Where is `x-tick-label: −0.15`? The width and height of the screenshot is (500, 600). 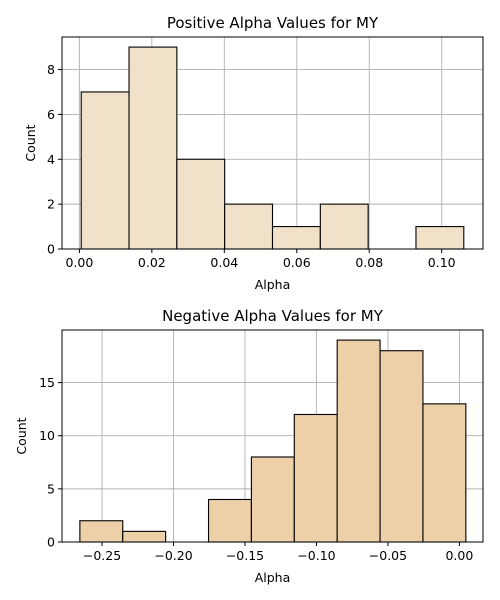 x-tick-label: −0.15 is located at coordinates (245, 555).